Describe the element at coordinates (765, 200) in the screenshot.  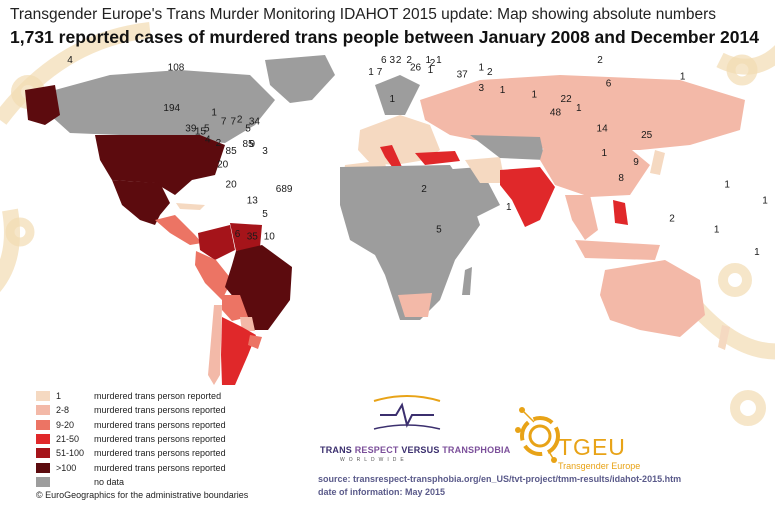
I see `map-label-pacific-2: 1` at that location.